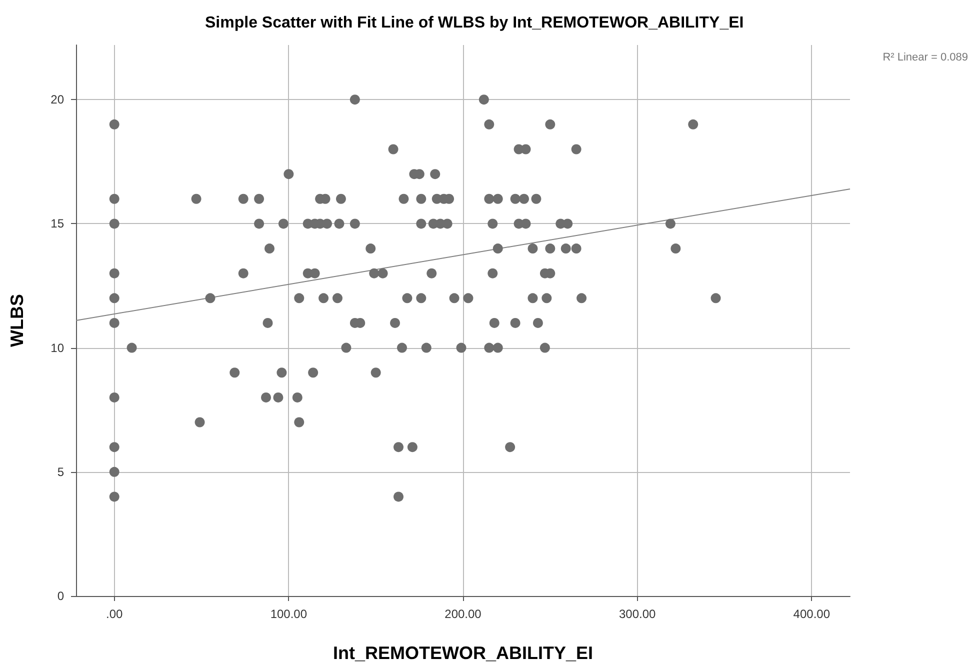 This screenshot has width=971, height=667. Describe the element at coordinates (17, 320) in the screenshot. I see `y-axis-title: WLBS` at that location.